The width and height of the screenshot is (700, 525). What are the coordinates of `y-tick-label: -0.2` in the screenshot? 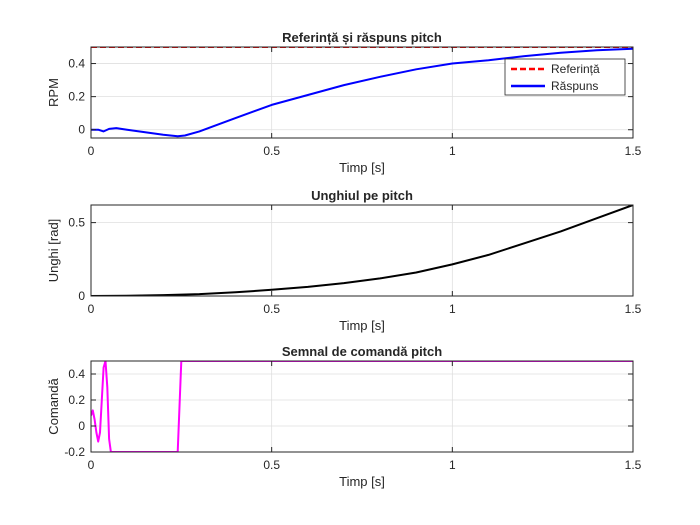 It's located at (74, 452).